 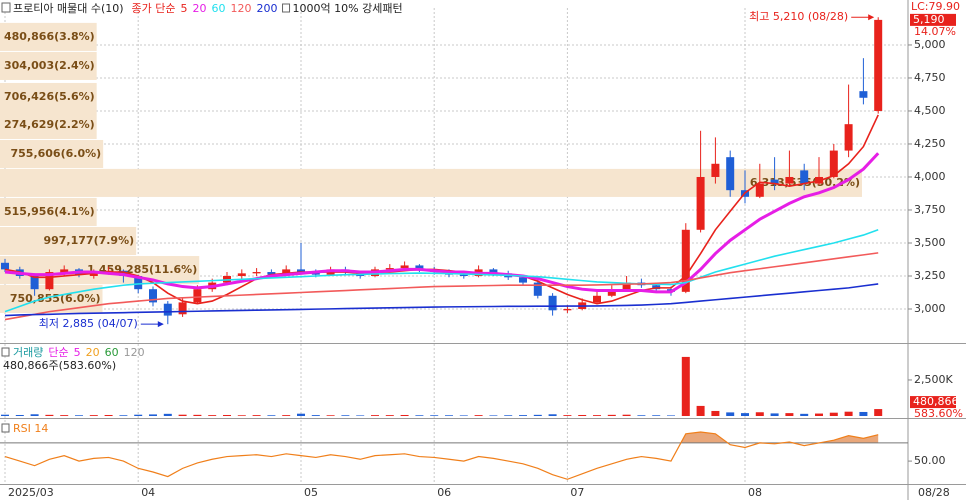 What do you see at coordinates (267, 8) in the screenshot?
I see `legend-text: 200` at bounding box center [267, 8].